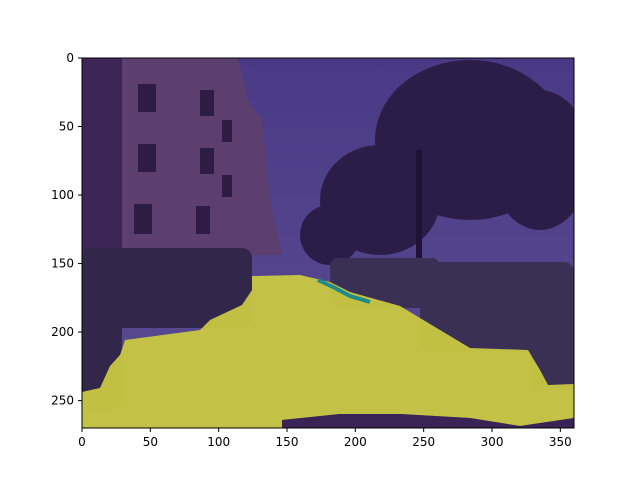 The width and height of the screenshot is (640, 480). Describe the element at coordinates (423, 442) in the screenshot. I see `x-tick-label: 250` at that location.